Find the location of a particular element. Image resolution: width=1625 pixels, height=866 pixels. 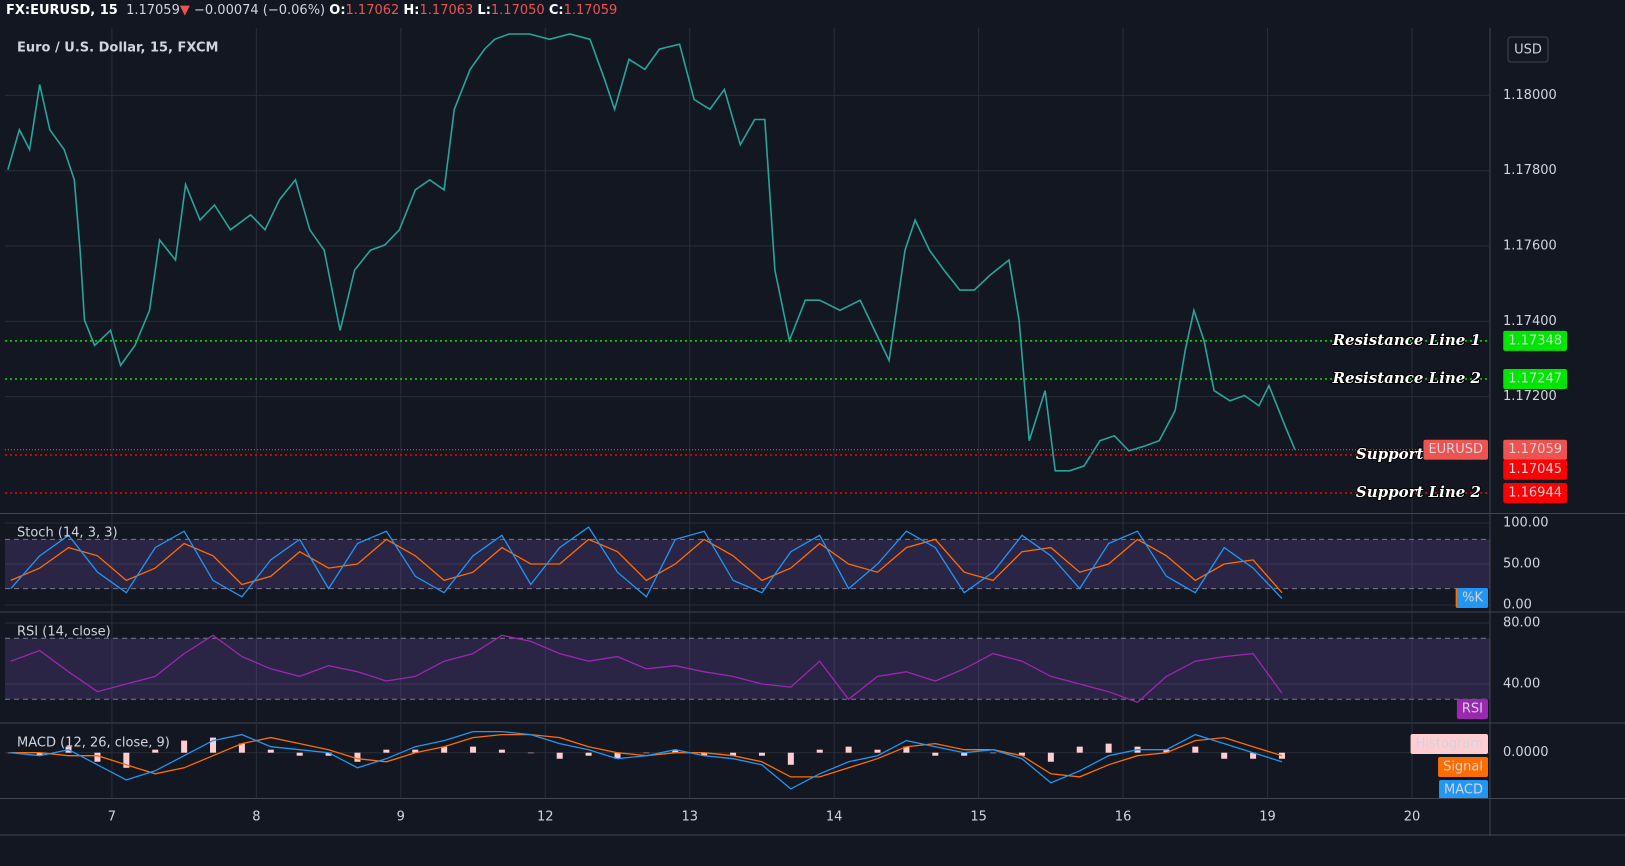

y-tick-label: 1.17800 is located at coordinates (1530, 170).